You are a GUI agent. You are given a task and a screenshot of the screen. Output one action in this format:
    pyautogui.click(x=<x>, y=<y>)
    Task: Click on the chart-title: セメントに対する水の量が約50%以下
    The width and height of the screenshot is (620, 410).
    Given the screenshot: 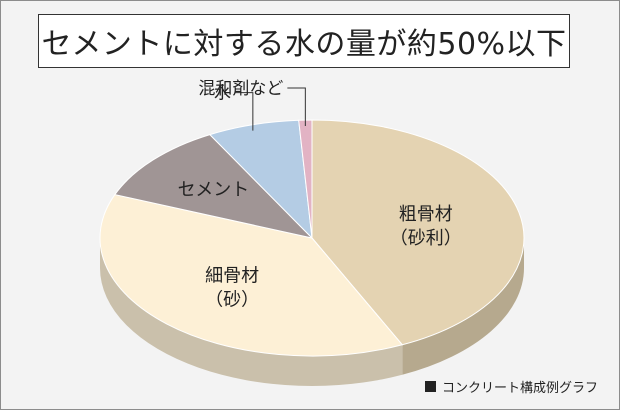 What is the action you would take?
    pyautogui.click(x=304, y=41)
    